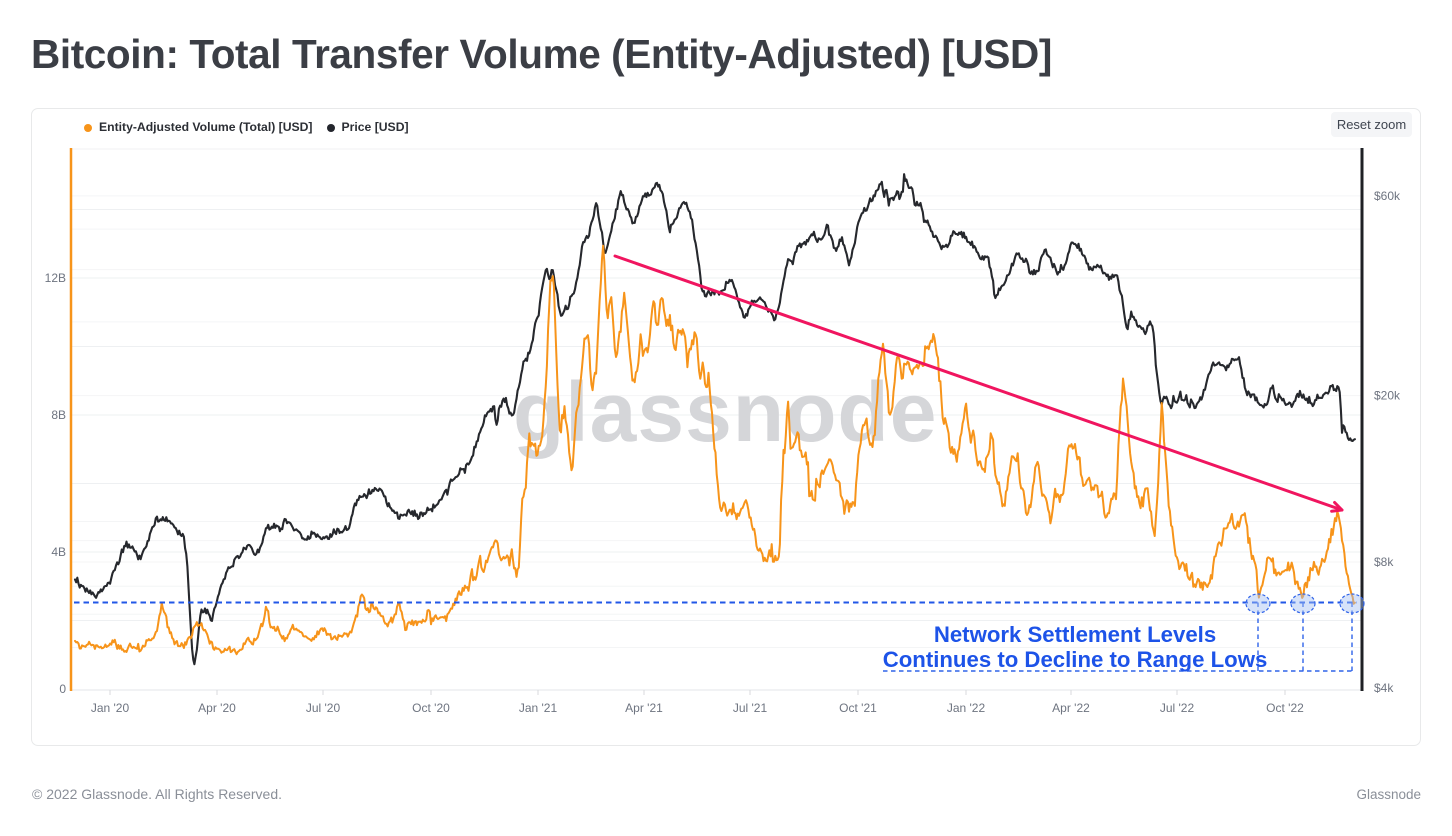  Describe the element at coordinates (1177, 708) in the screenshot. I see `svg-text: Jul '22` at that location.